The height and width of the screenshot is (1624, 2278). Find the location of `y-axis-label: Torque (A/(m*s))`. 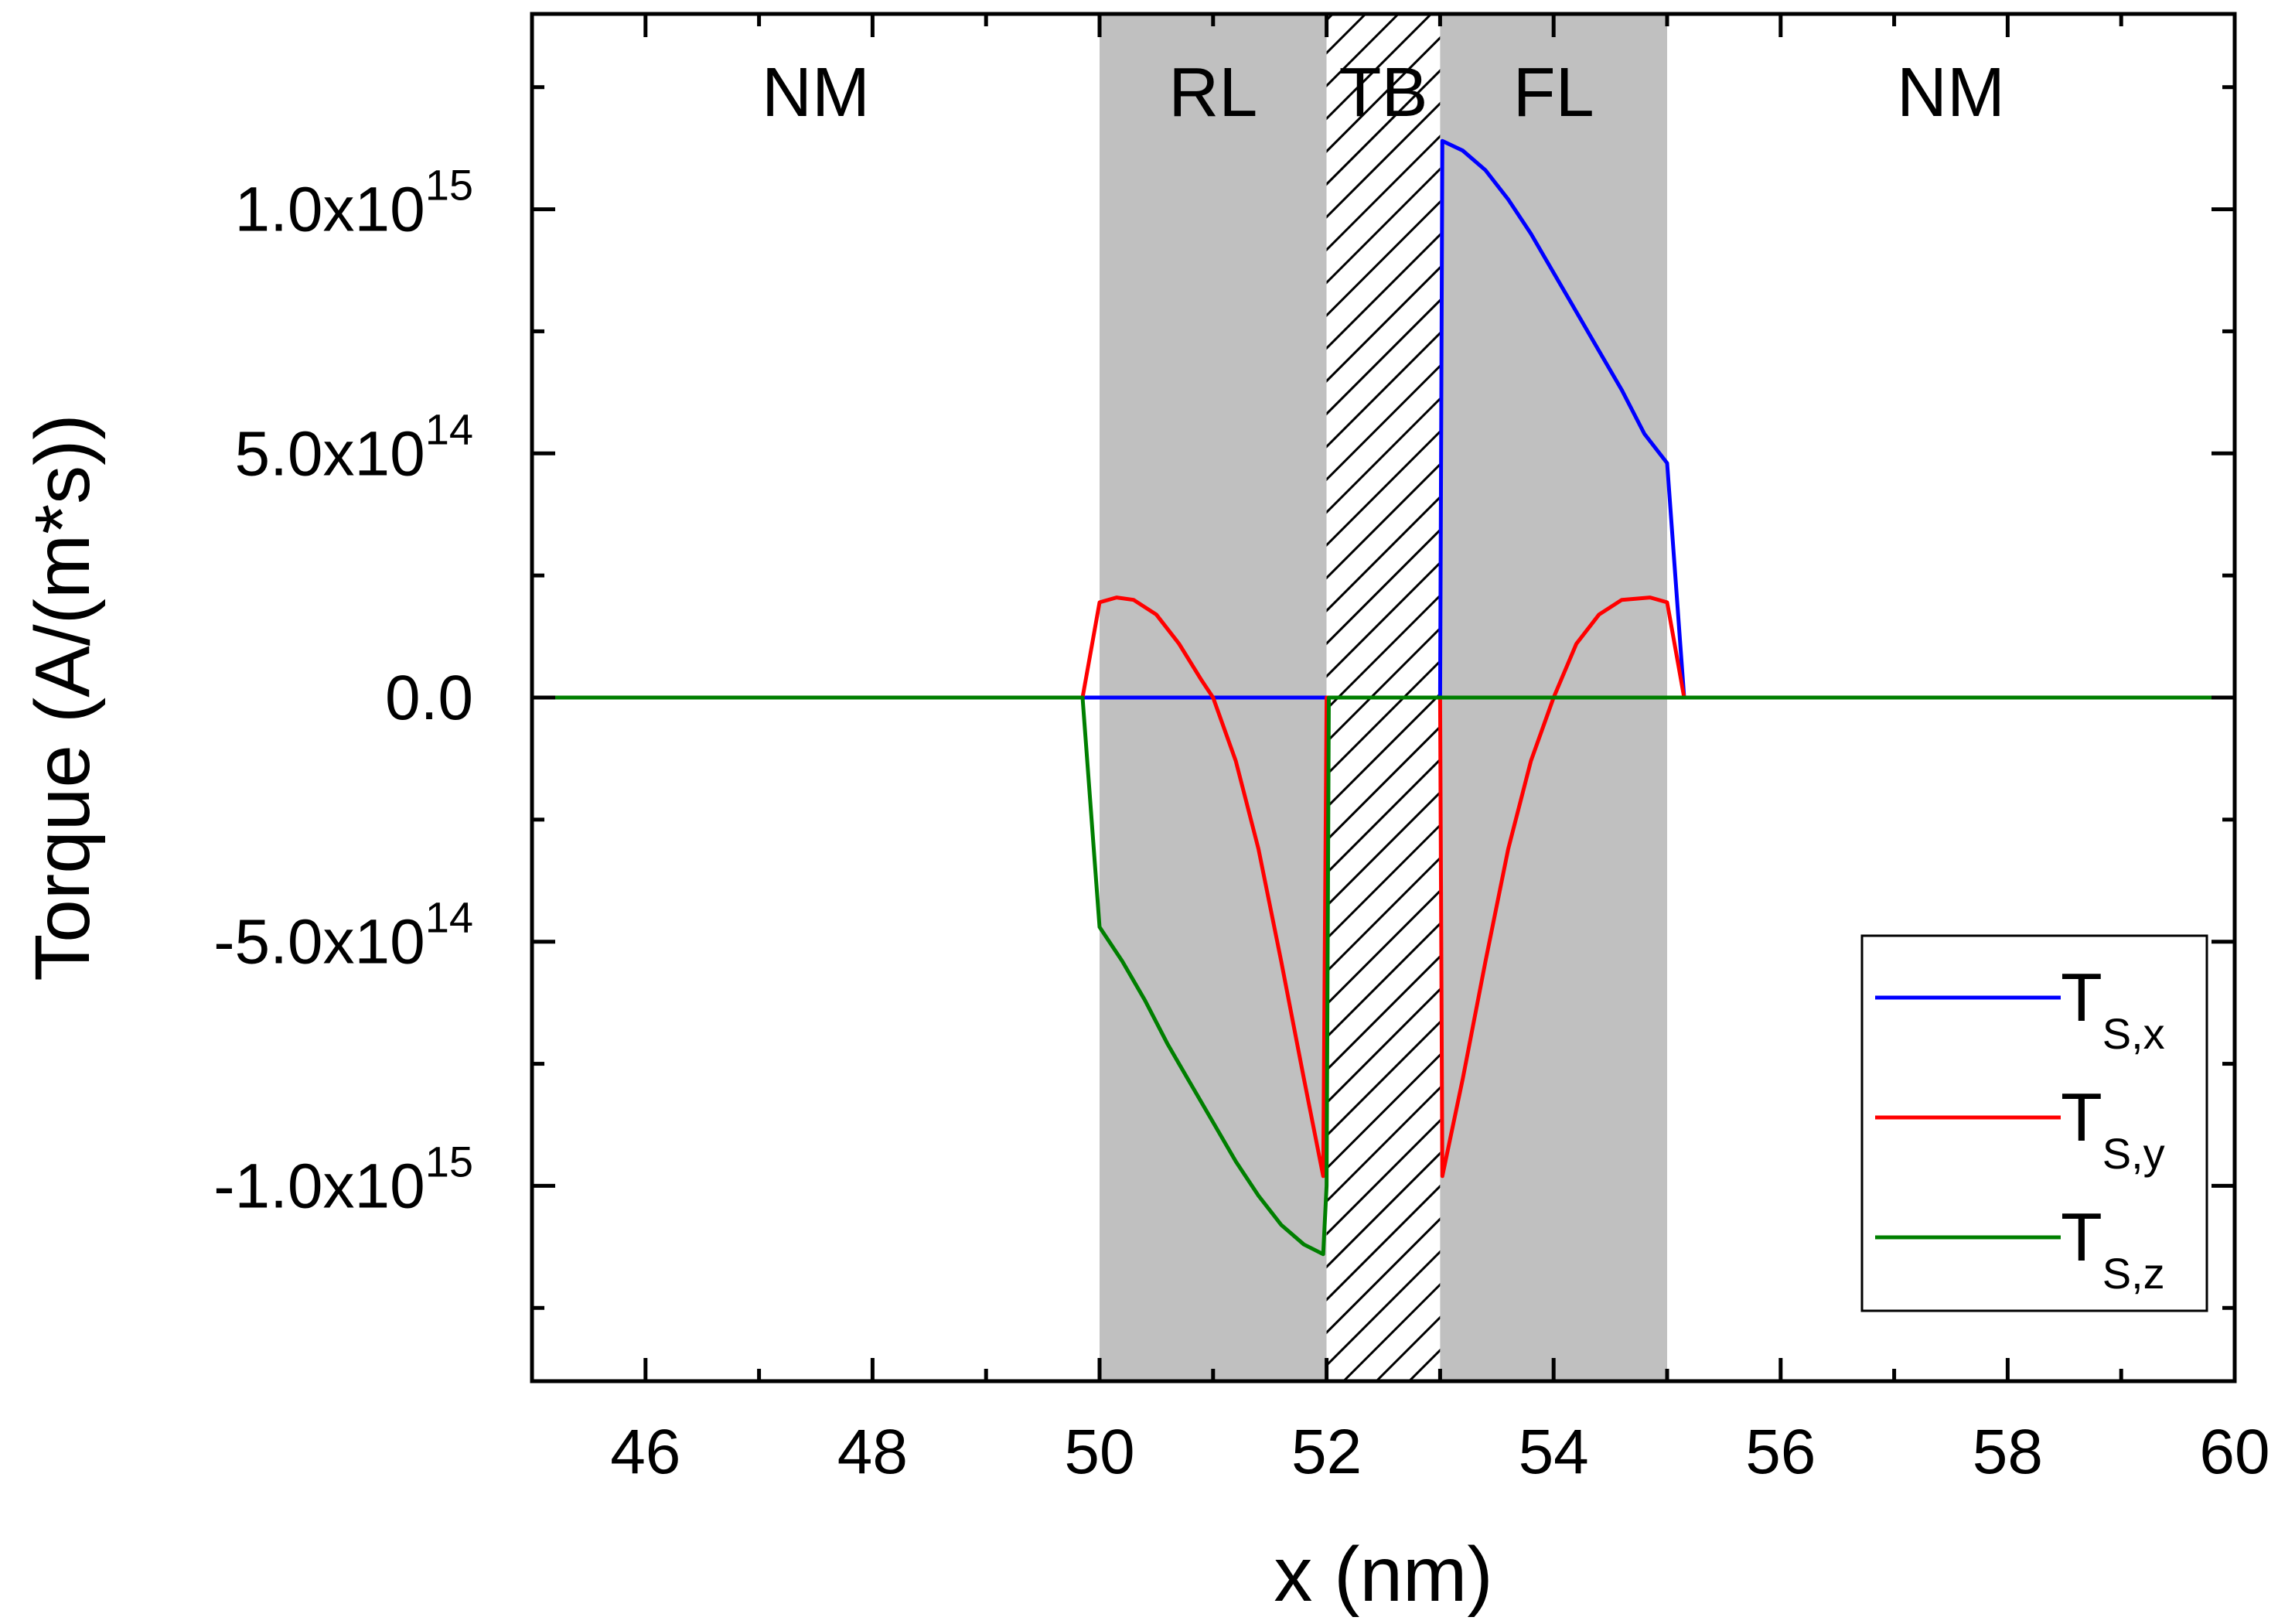

y-axis-label: Torque (A/(m*s)) is located at coordinates (62, 697).